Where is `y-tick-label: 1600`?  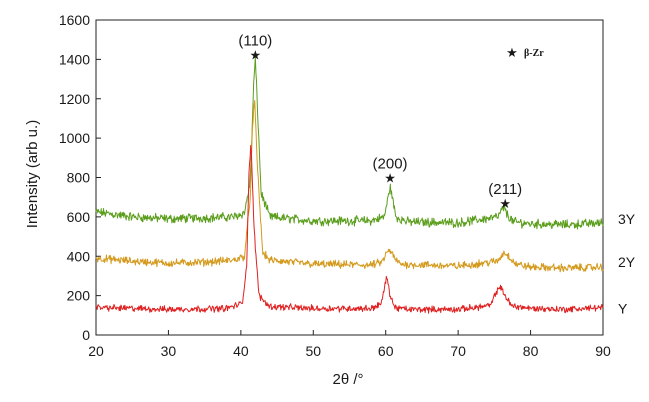
y-tick-label: 1600 is located at coordinates (74, 20).